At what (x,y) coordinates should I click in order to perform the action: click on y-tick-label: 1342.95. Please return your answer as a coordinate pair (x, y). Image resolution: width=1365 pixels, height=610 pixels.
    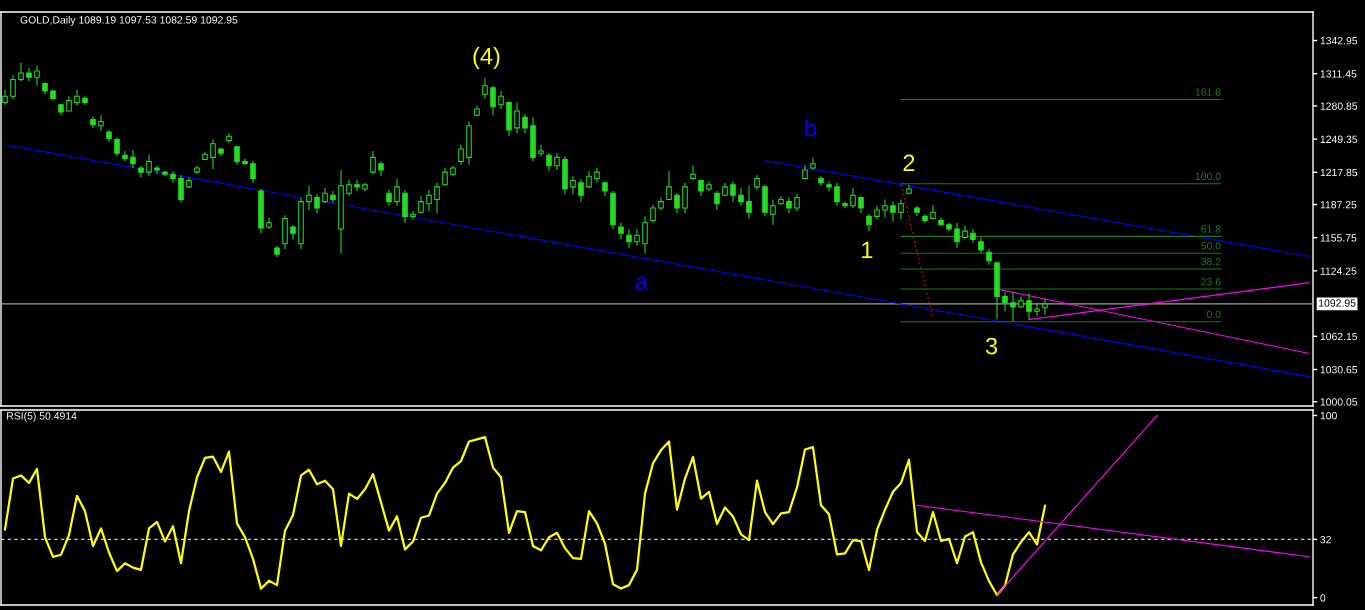
    Looking at the image, I should click on (1339, 41).